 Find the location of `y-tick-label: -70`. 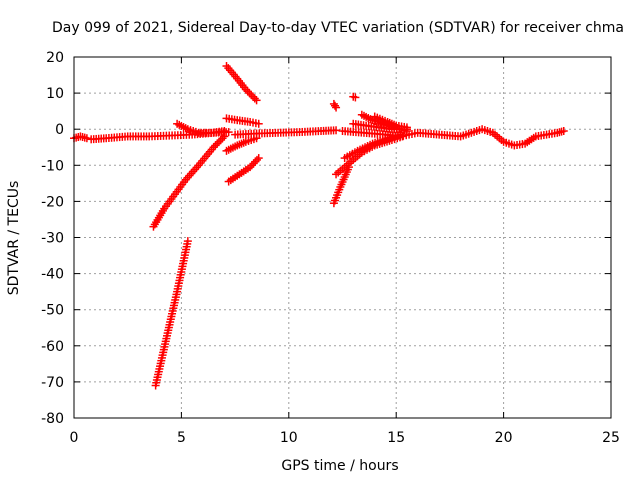

y-tick-label: -70 is located at coordinates (52, 383).